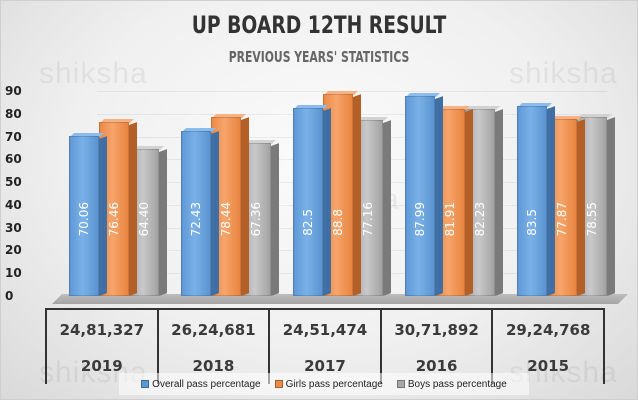 Image resolution: width=638 pixels, height=400 pixels. What do you see at coordinates (213, 366) in the screenshot?
I see `year-label: 2018` at bounding box center [213, 366].